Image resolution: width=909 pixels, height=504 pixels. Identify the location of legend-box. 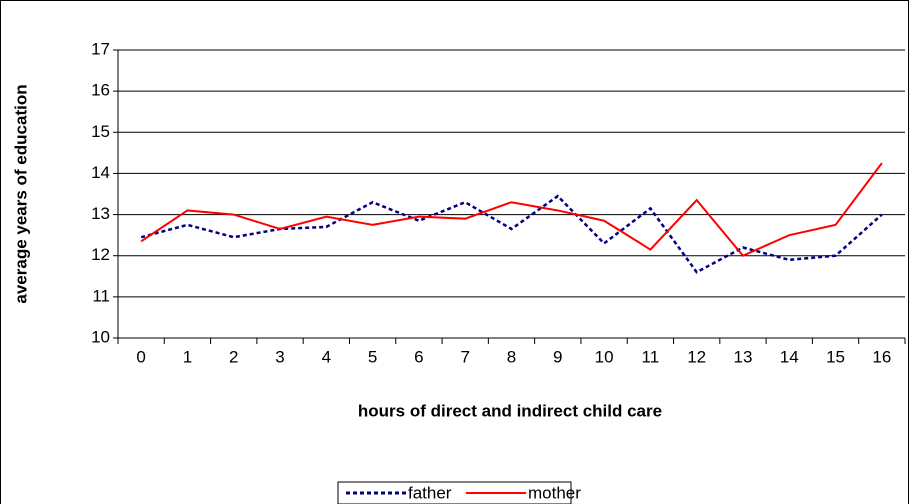
(454, 492).